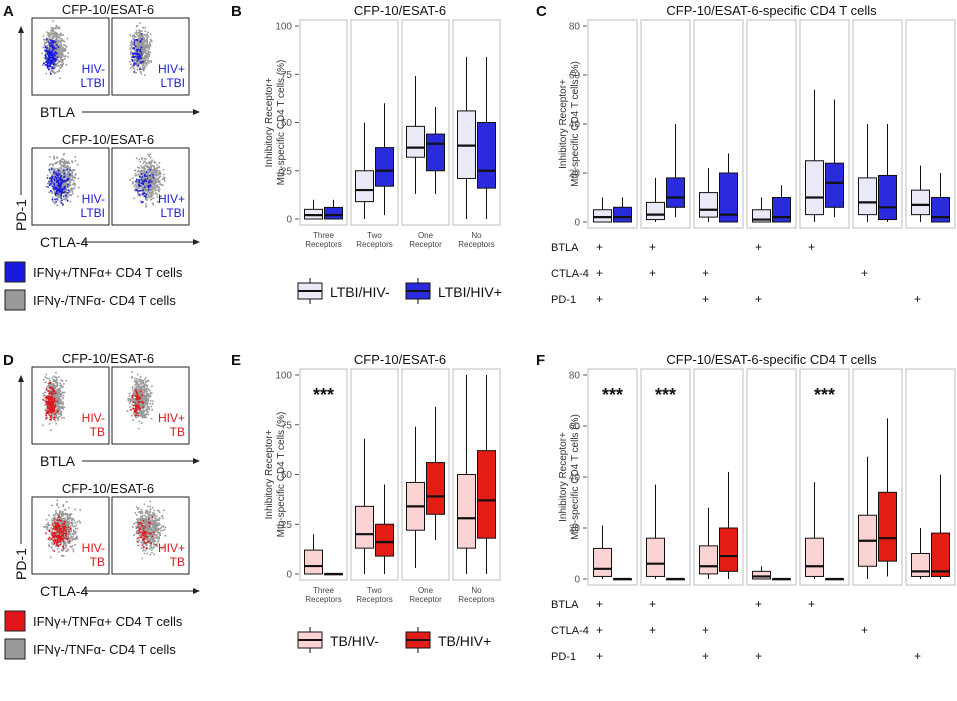  What do you see at coordinates (8, 11) in the screenshot?
I see `panel-letter: A` at bounding box center [8, 11].